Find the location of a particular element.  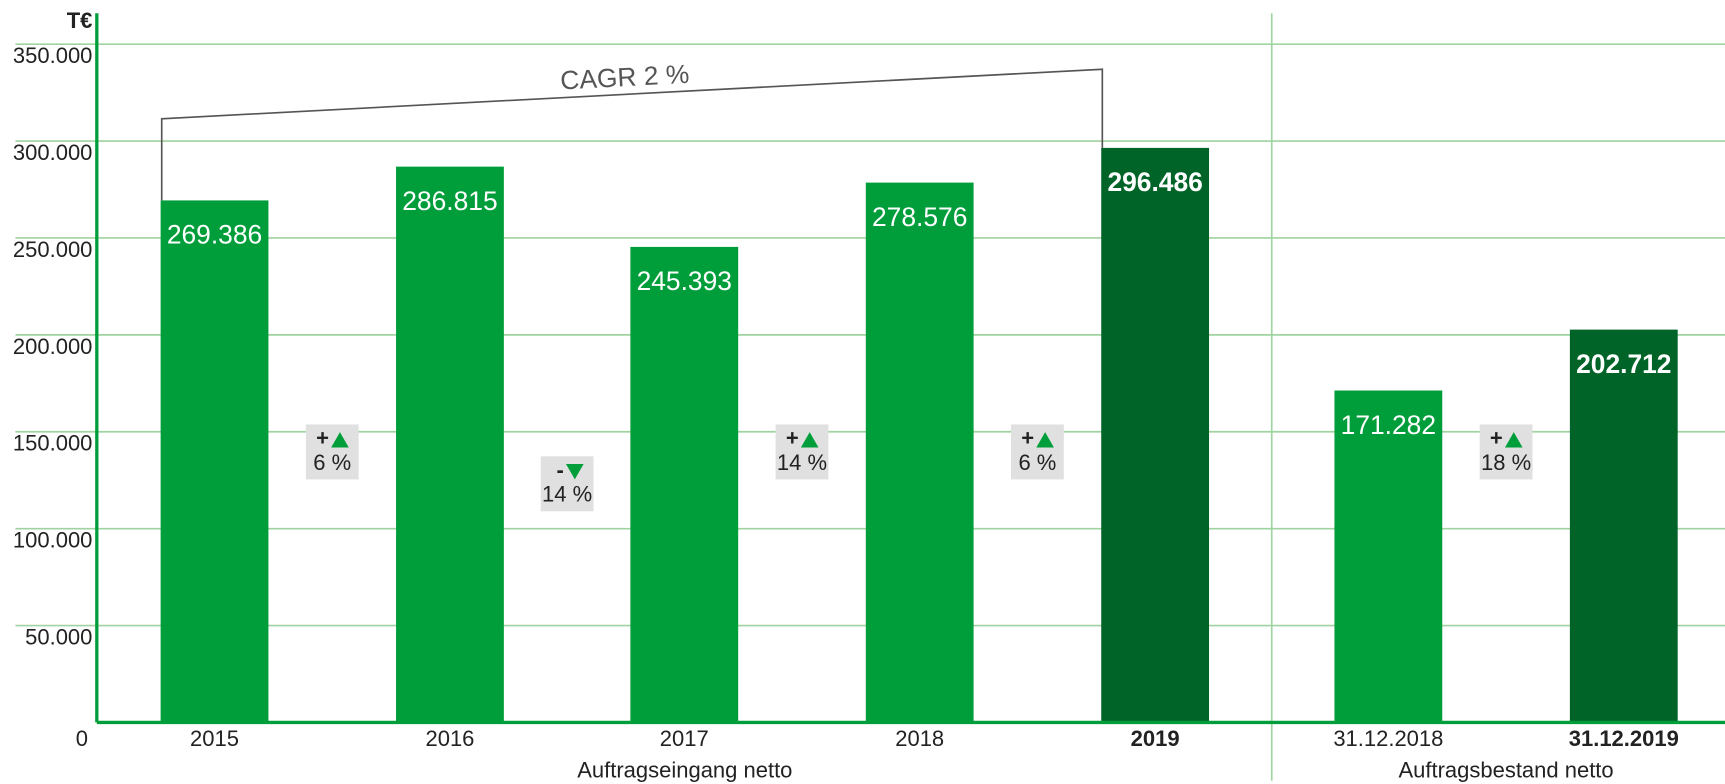

y-tick-label: 200.000 is located at coordinates (52, 346).